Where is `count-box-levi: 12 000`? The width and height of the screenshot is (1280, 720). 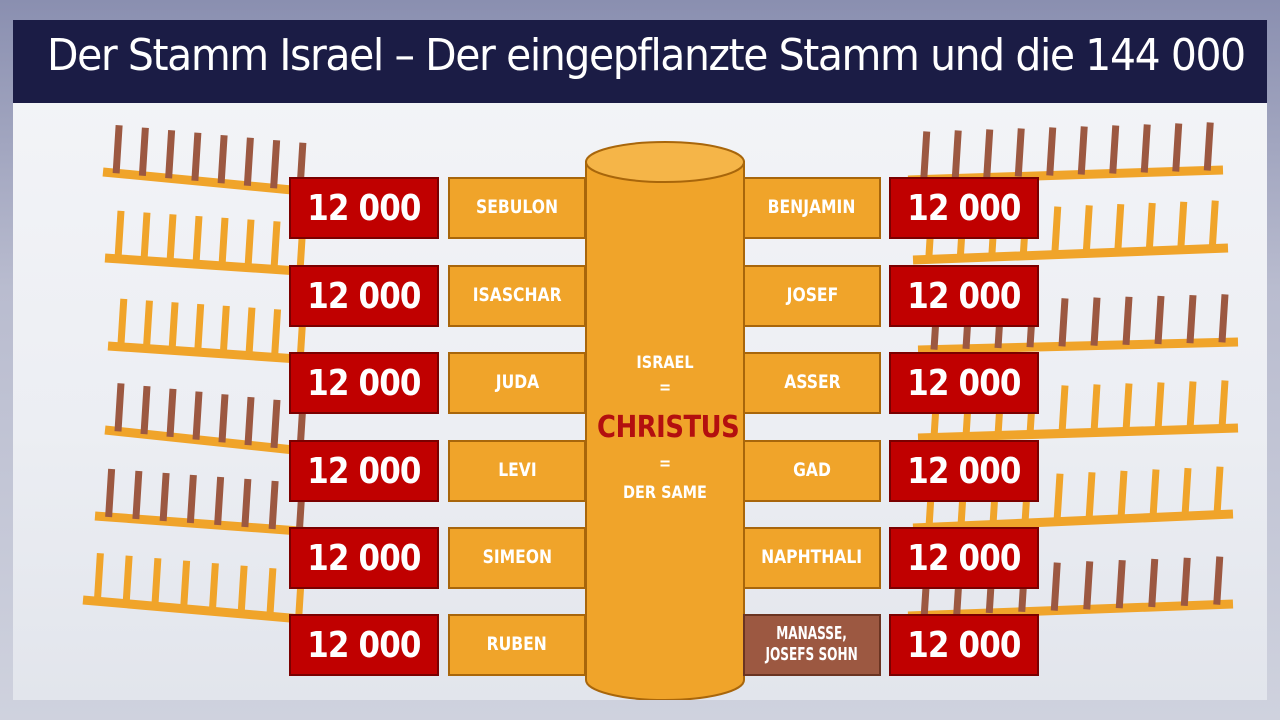 count-box-levi: 12 000 is located at coordinates (364, 471).